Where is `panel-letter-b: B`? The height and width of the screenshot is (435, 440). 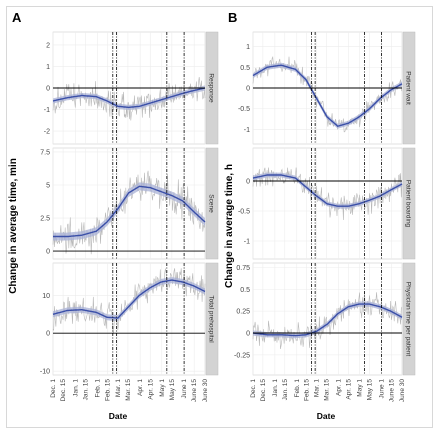
panel-letter-b: B is located at coordinates (232, 17).